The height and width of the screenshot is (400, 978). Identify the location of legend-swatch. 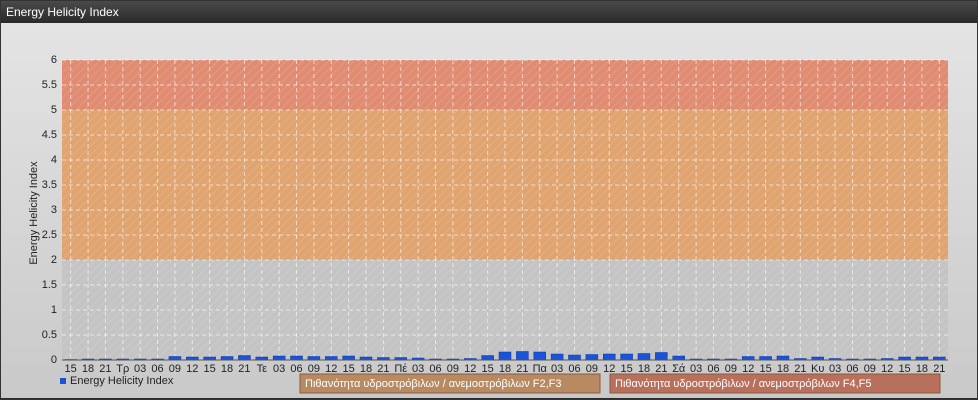
(63, 381).